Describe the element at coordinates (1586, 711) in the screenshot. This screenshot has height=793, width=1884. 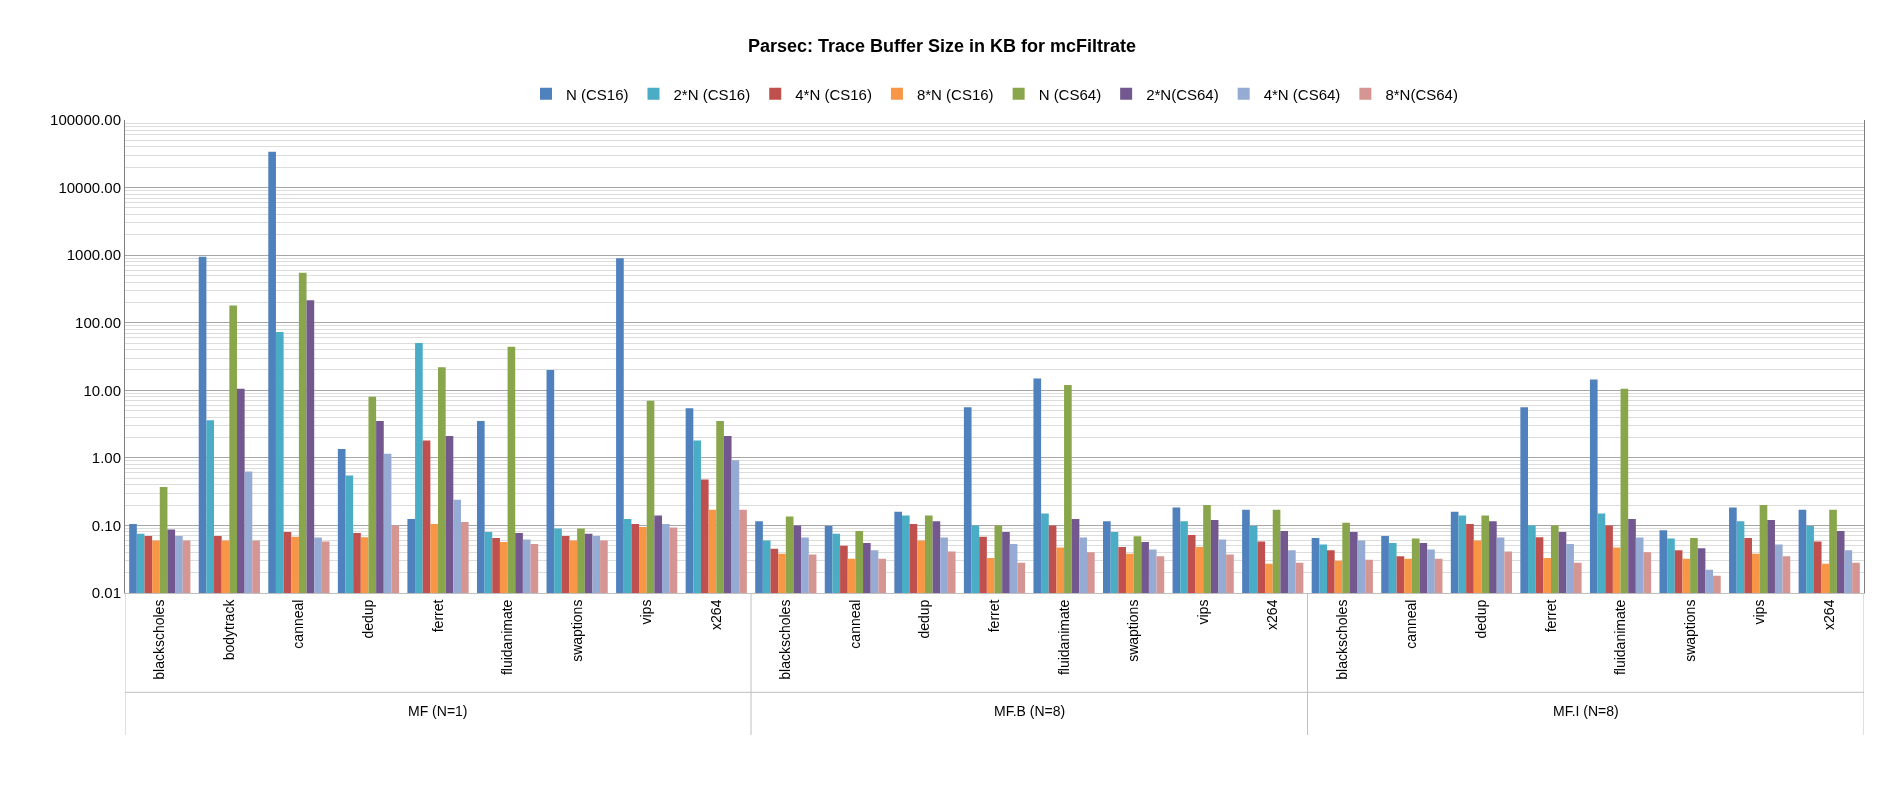
I see `text: MF.I (N=8)` at that location.